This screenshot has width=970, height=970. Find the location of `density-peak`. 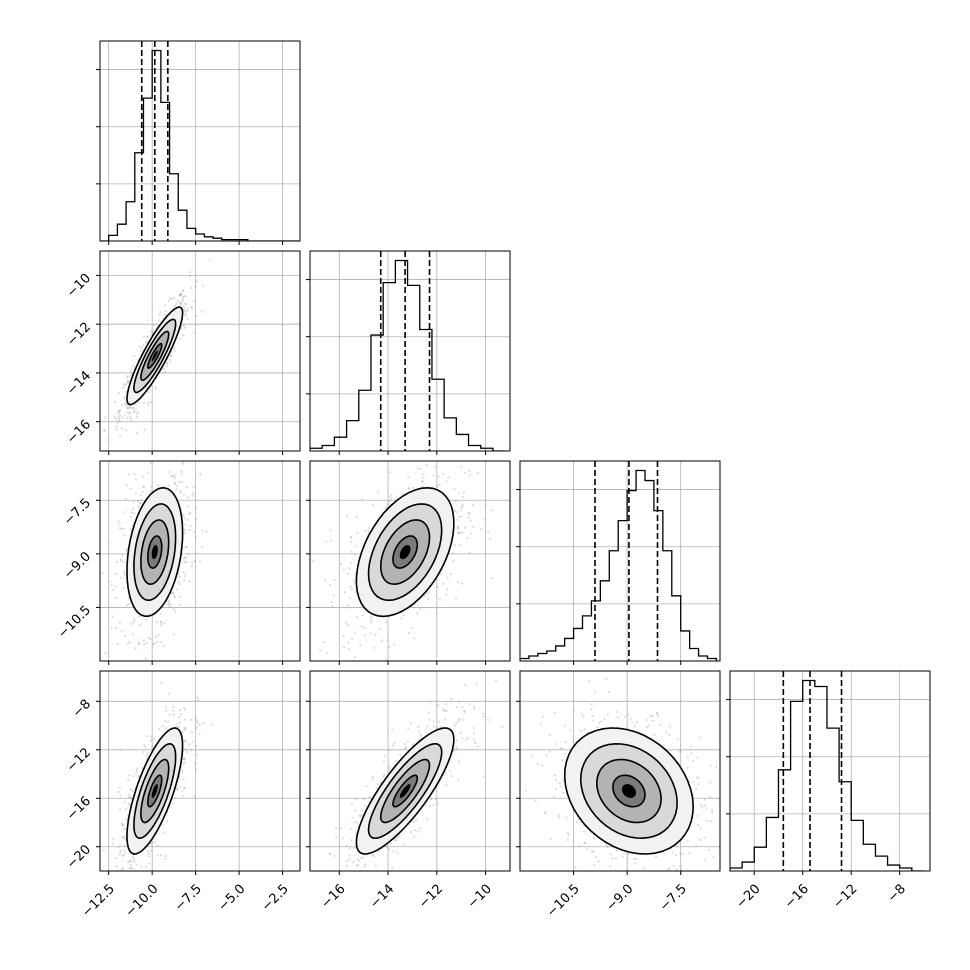

density-peak is located at coordinates (154, 791).